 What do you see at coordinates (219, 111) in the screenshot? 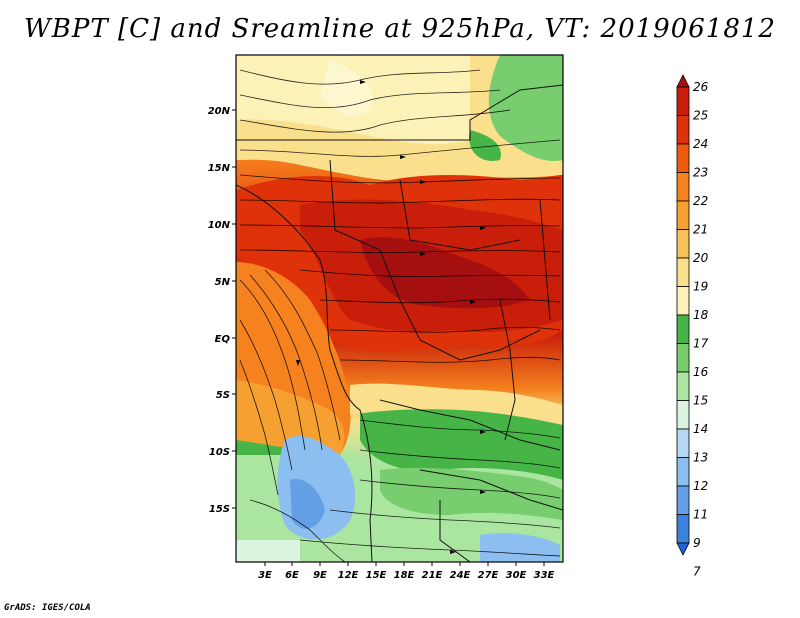
I see `lat-label: 20N` at bounding box center [219, 111].